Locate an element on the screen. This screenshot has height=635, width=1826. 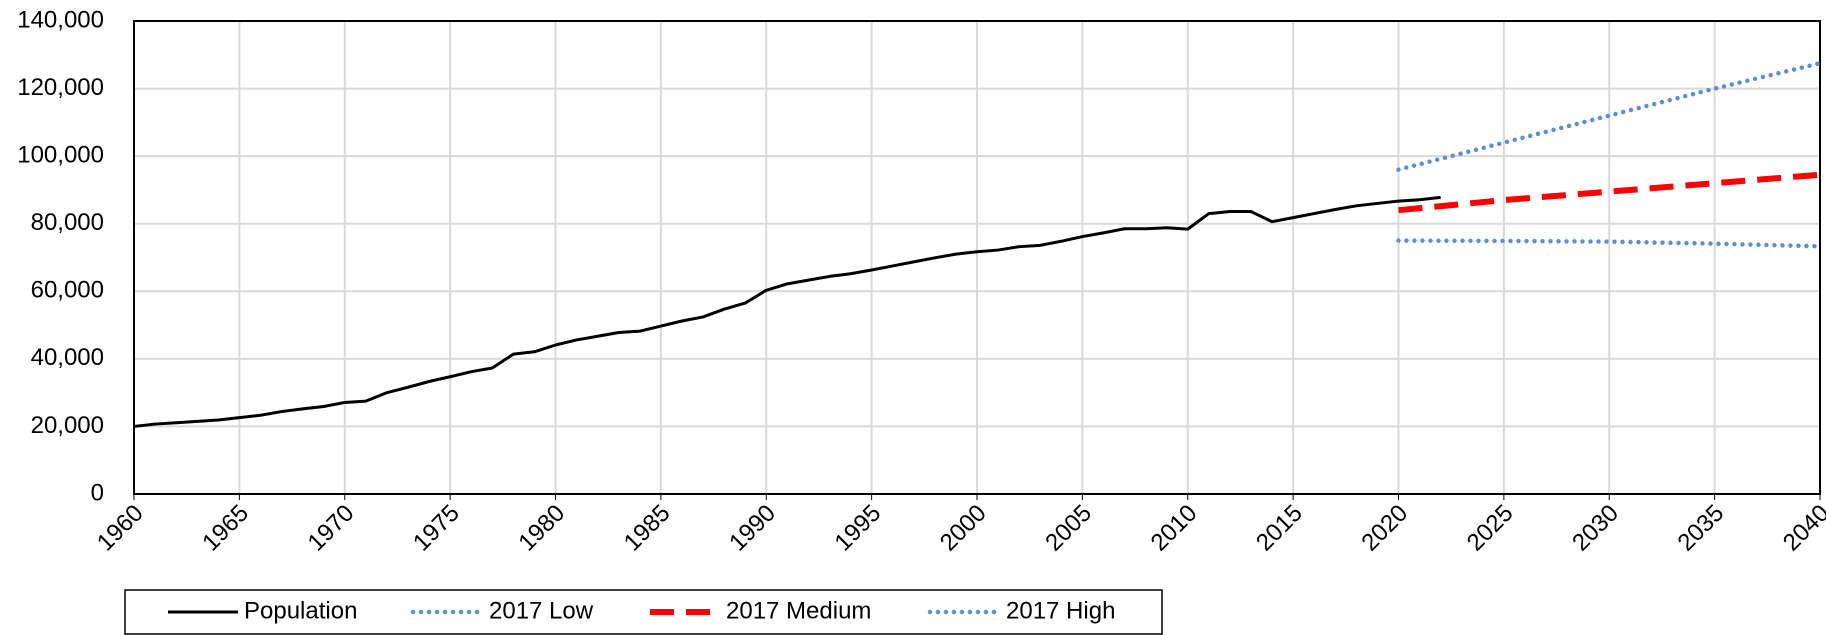
x-tick-label: 2015 is located at coordinates (1279, 528).